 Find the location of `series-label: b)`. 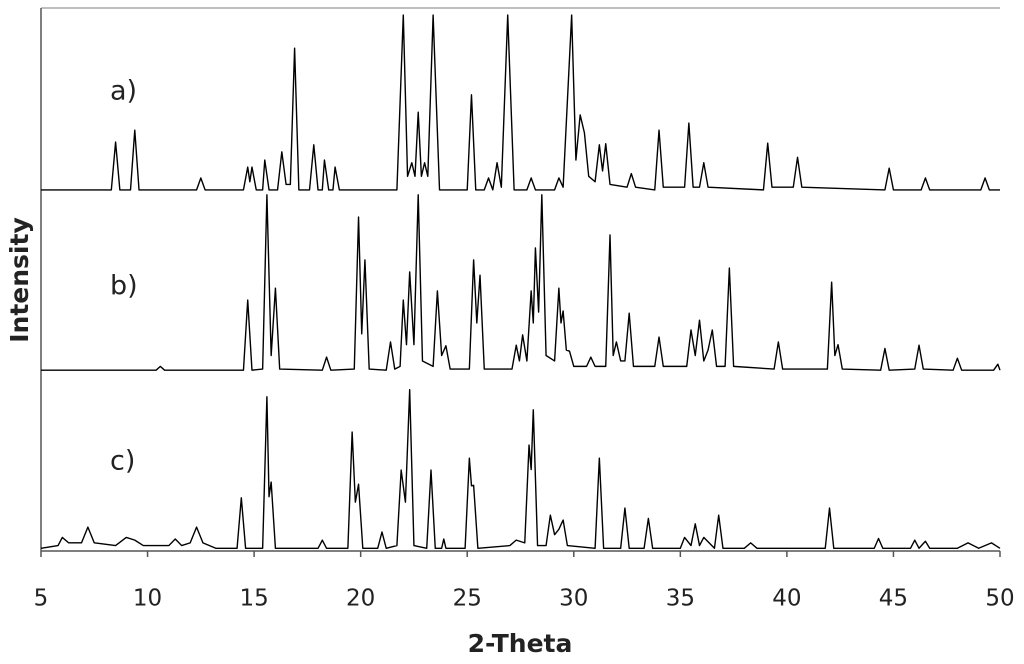

series-label: b) is located at coordinates (124, 286).